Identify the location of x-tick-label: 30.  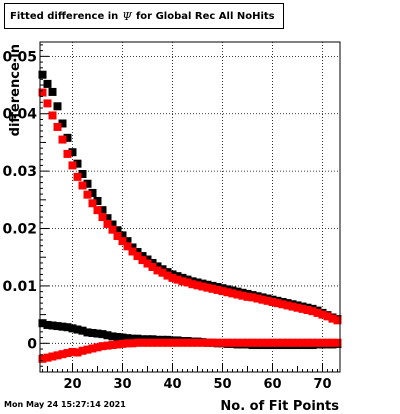
(122, 384).